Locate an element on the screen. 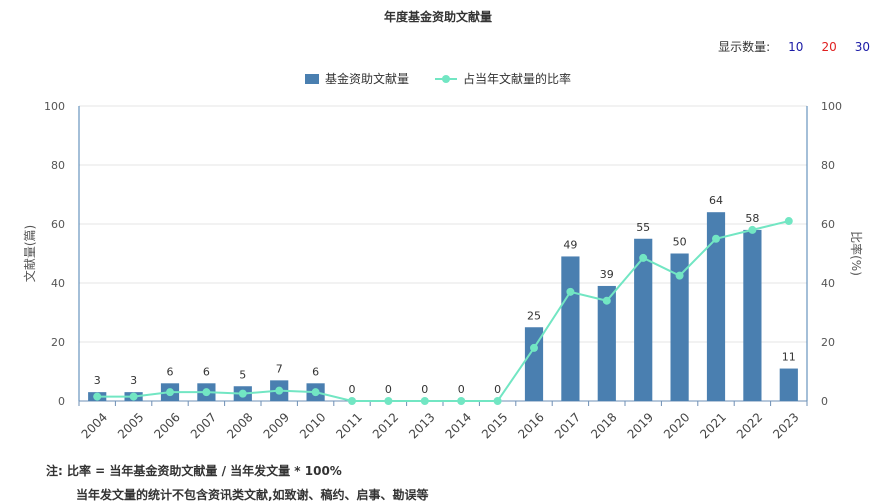  chart-title: 年度基金资助文献量 is located at coordinates (437, 17).